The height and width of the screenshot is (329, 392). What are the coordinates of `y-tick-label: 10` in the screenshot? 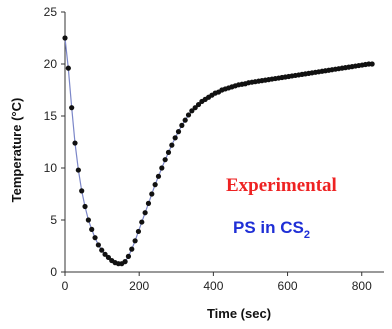 It's located at (51, 168).